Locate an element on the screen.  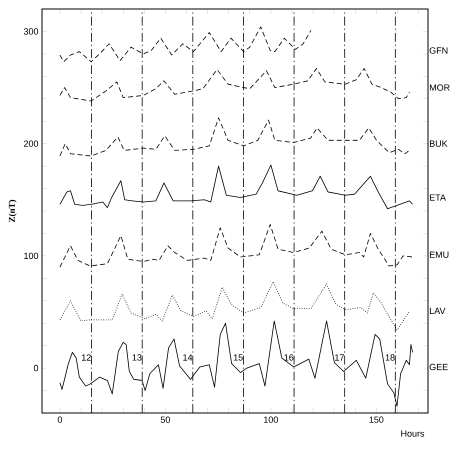
y-tick-label: 300 is located at coordinates (31, 31).